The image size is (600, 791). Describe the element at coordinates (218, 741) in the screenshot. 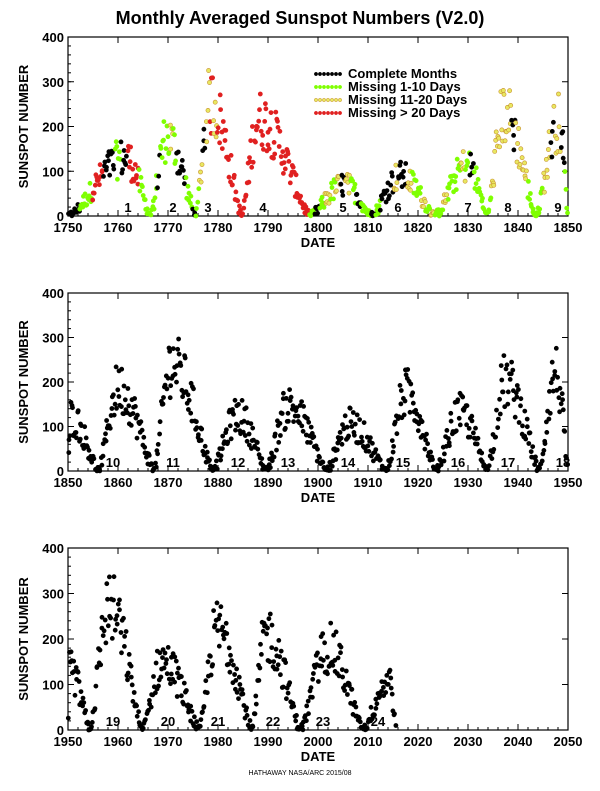

I see `x-tick-label: 1980` at that location.